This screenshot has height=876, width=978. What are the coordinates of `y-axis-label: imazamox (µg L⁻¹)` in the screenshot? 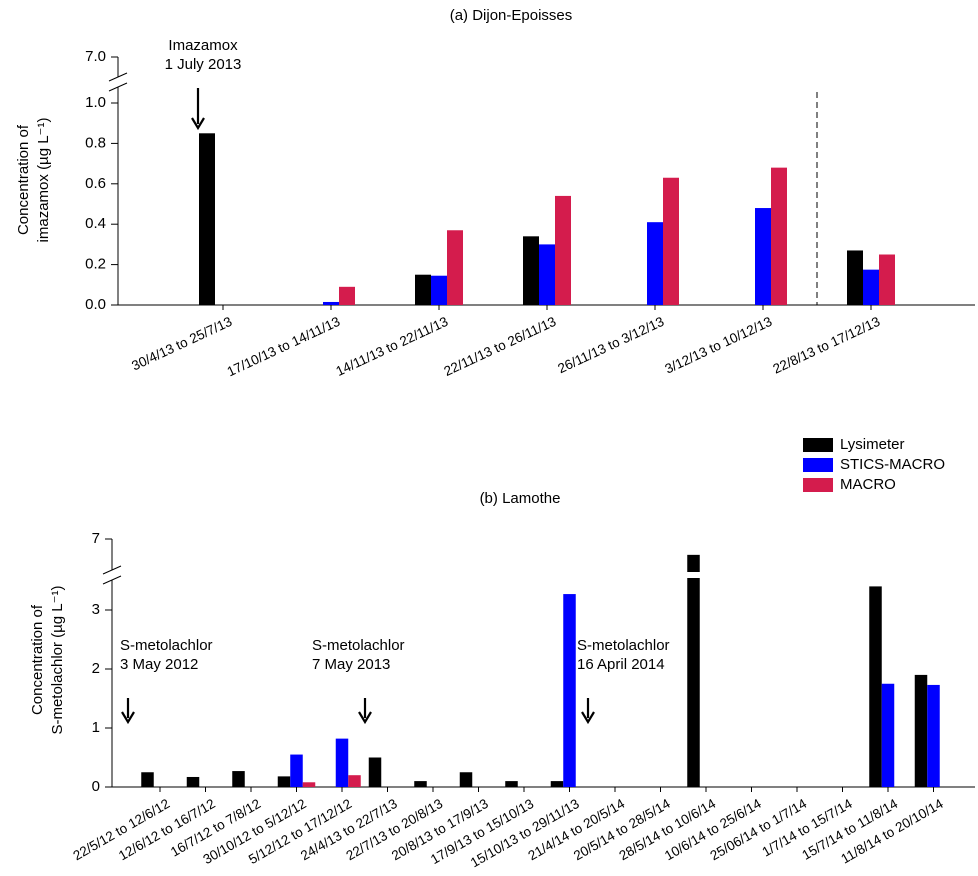 It's located at (43, 180).